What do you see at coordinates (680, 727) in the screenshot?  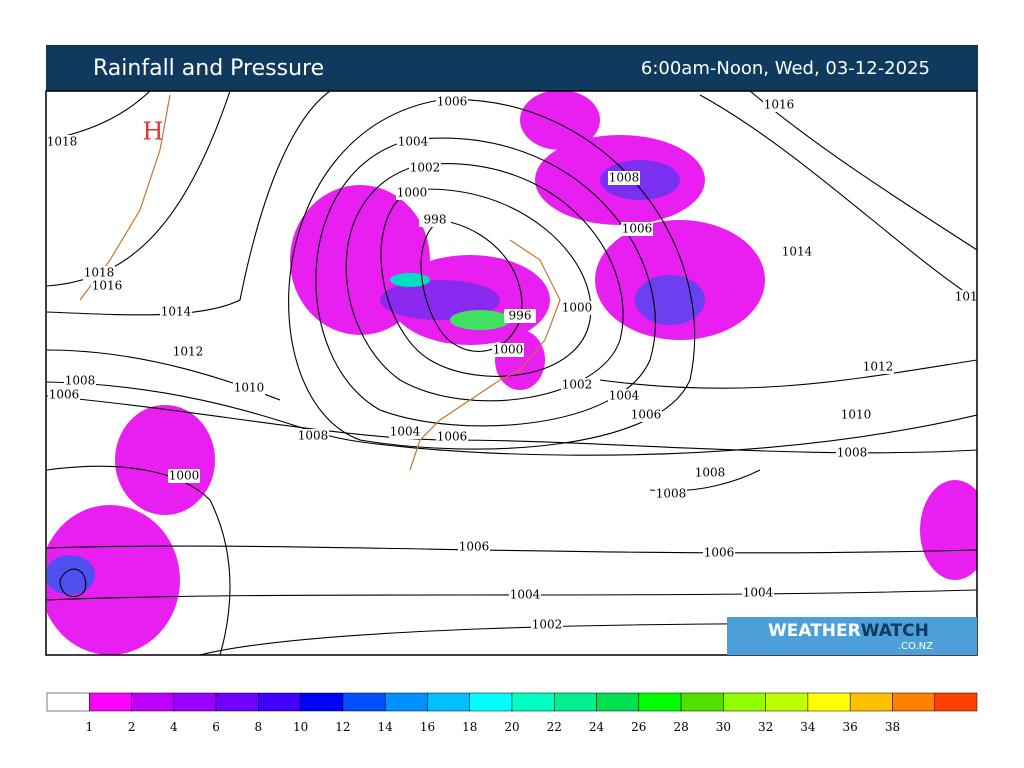 I see `colorbar-label: 28` at bounding box center [680, 727].